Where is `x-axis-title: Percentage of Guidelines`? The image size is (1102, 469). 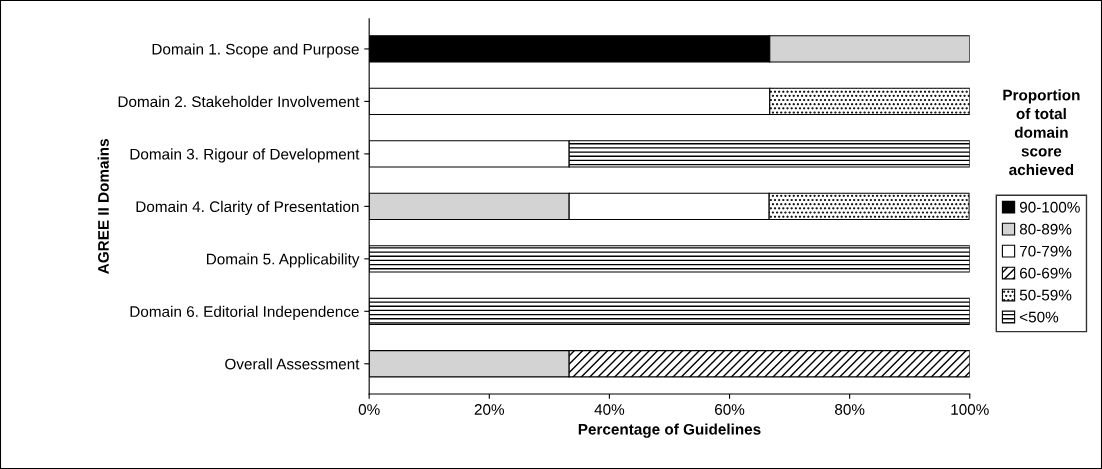
x-axis-title: Percentage of Guidelines is located at coordinates (669, 430).